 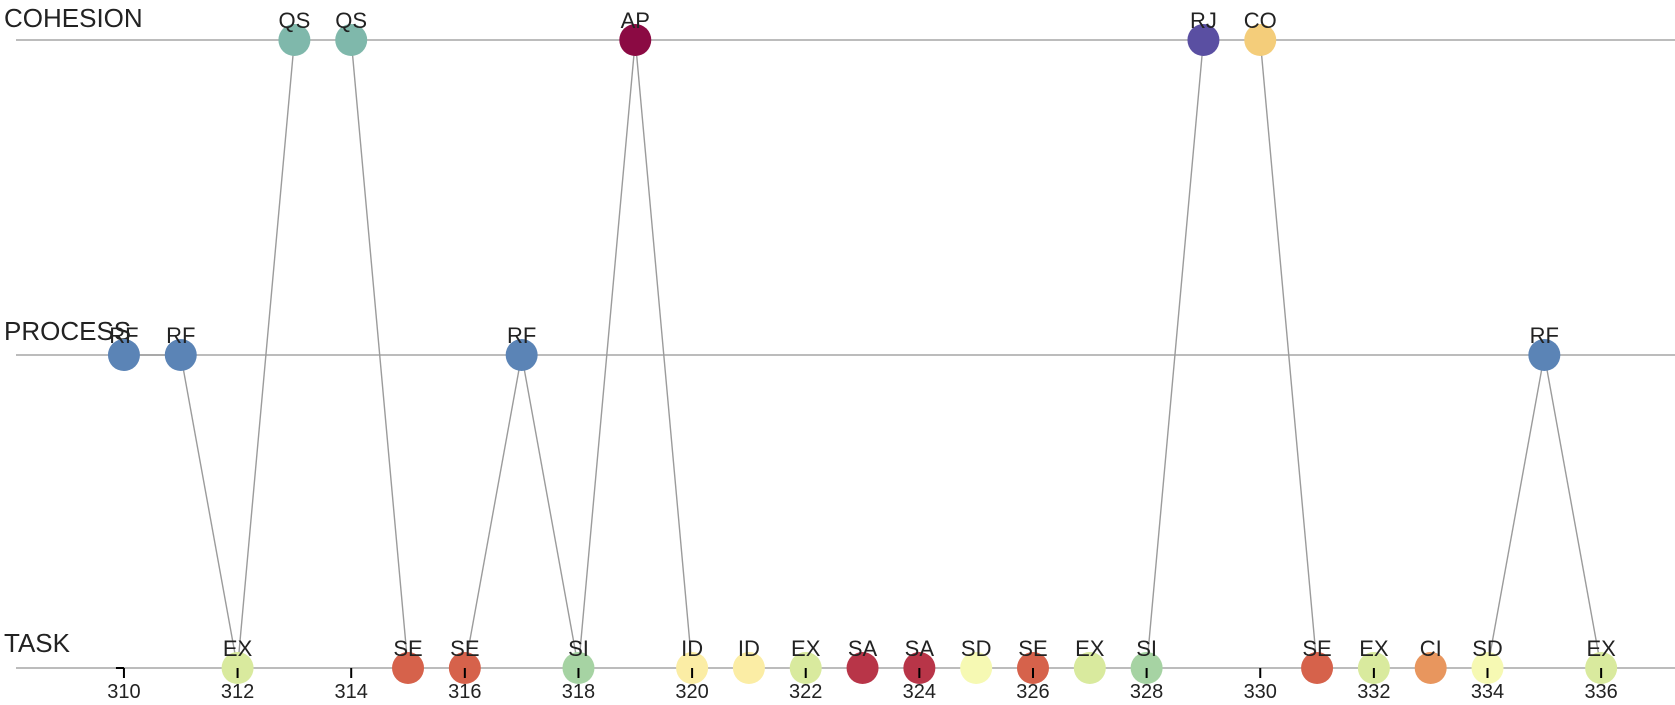 I want to click on x-tick-label-314: 314, so click(x=351, y=692).